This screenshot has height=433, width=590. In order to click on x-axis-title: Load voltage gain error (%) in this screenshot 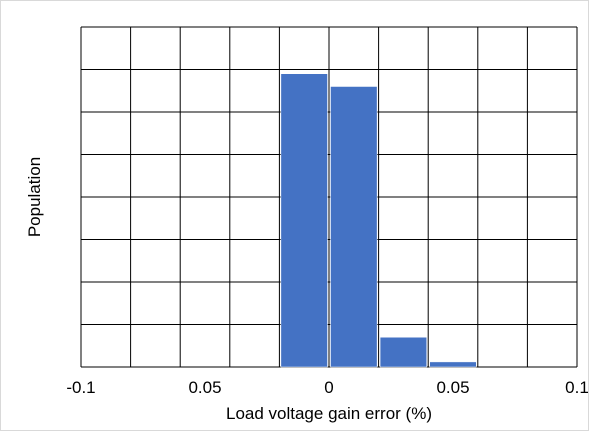, I will do `click(329, 413)`.